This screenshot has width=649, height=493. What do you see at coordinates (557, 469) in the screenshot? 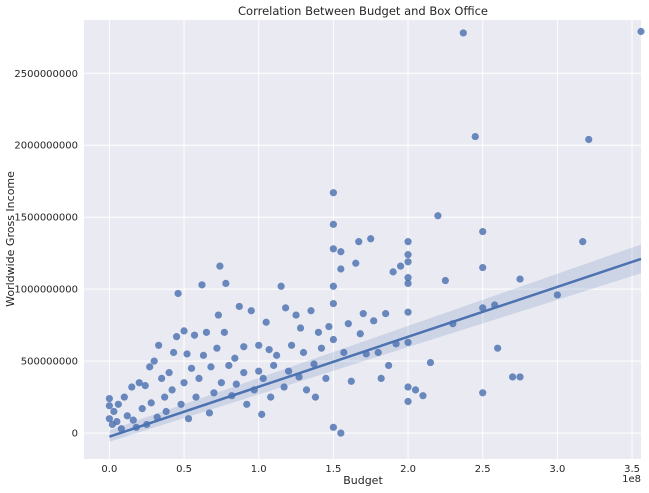
I see `x-tick-label: 3.0` at bounding box center [557, 469].